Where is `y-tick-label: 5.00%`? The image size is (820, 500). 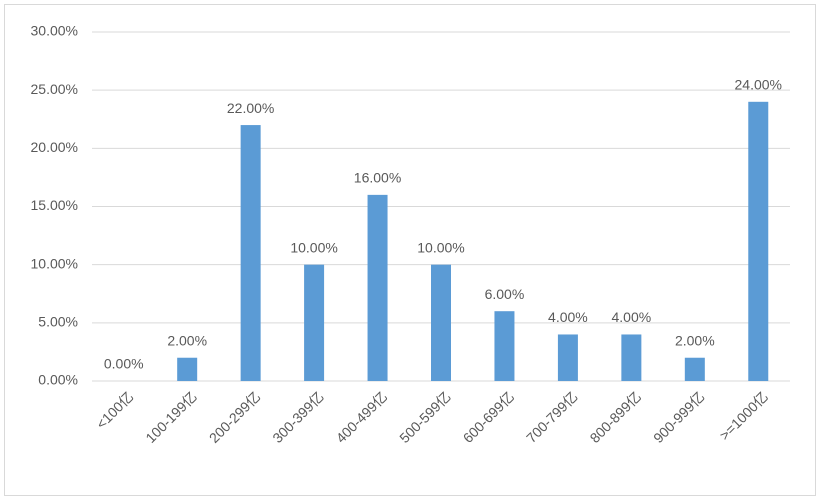 y-tick-label: 5.00% is located at coordinates (58, 322).